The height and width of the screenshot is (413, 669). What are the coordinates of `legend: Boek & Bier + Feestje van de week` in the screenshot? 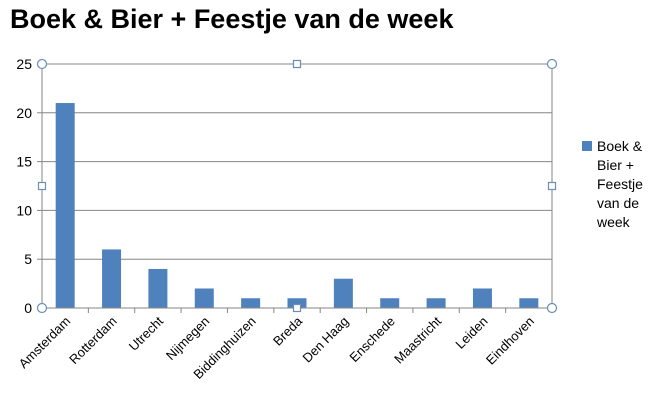 It's located at (625, 184).